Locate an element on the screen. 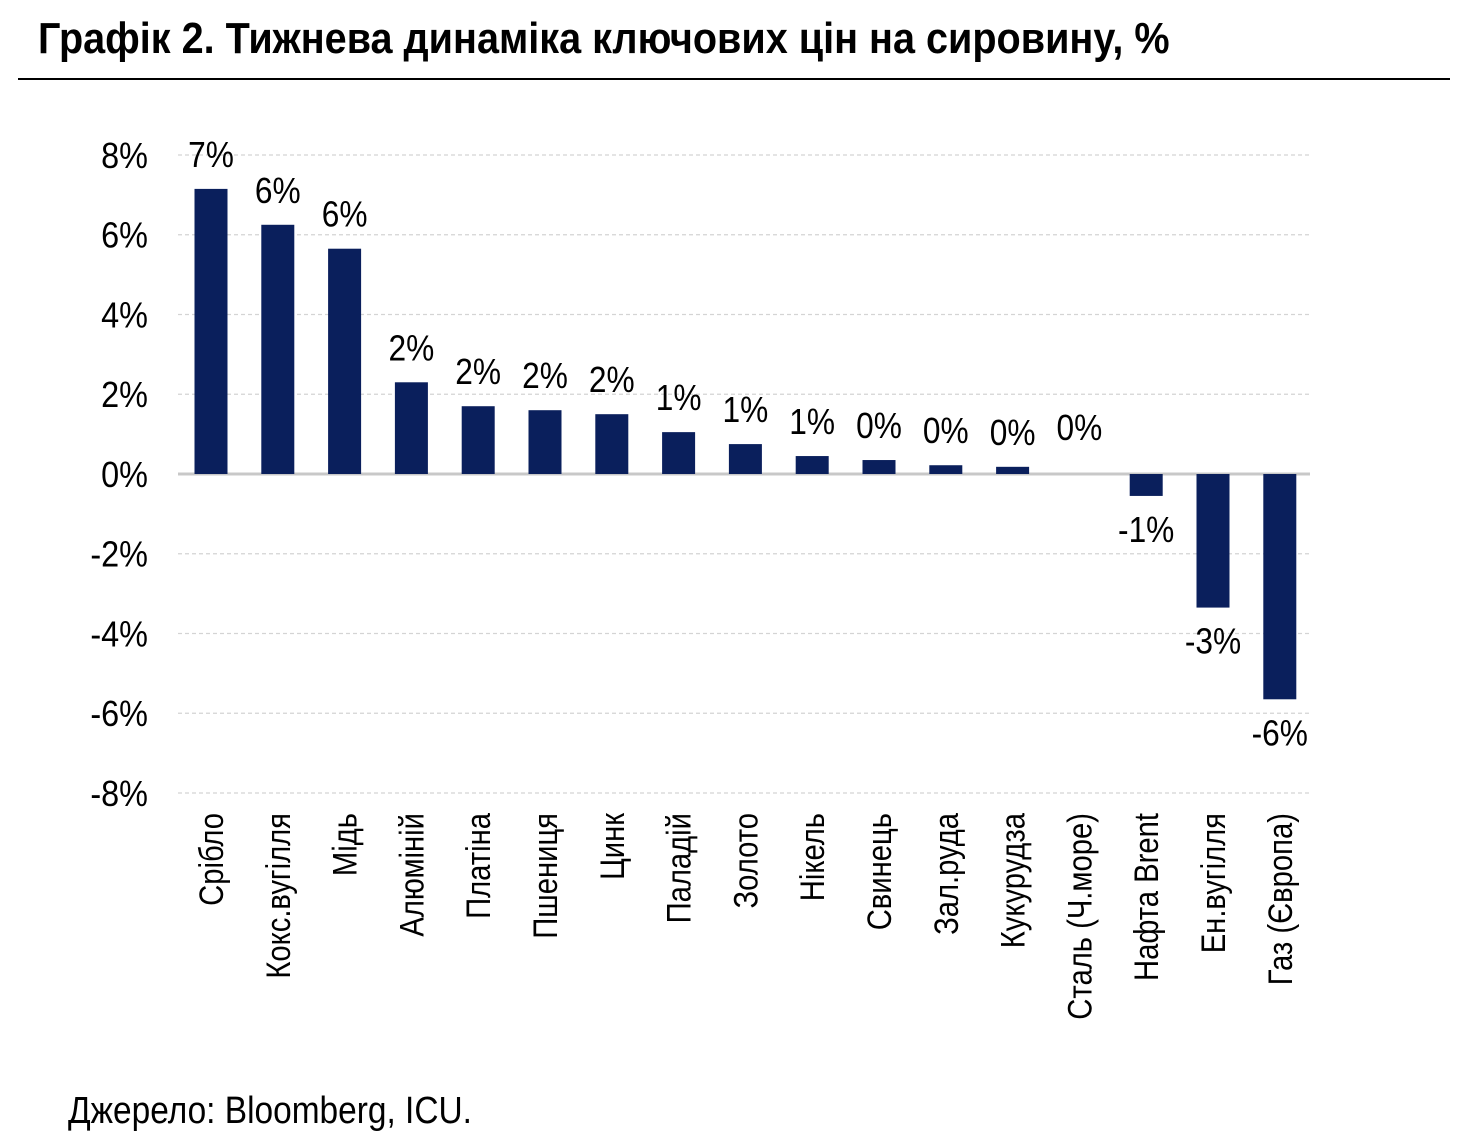 The image size is (1467, 1148). category-label: Кокс.вугілля is located at coordinates (278, 896).